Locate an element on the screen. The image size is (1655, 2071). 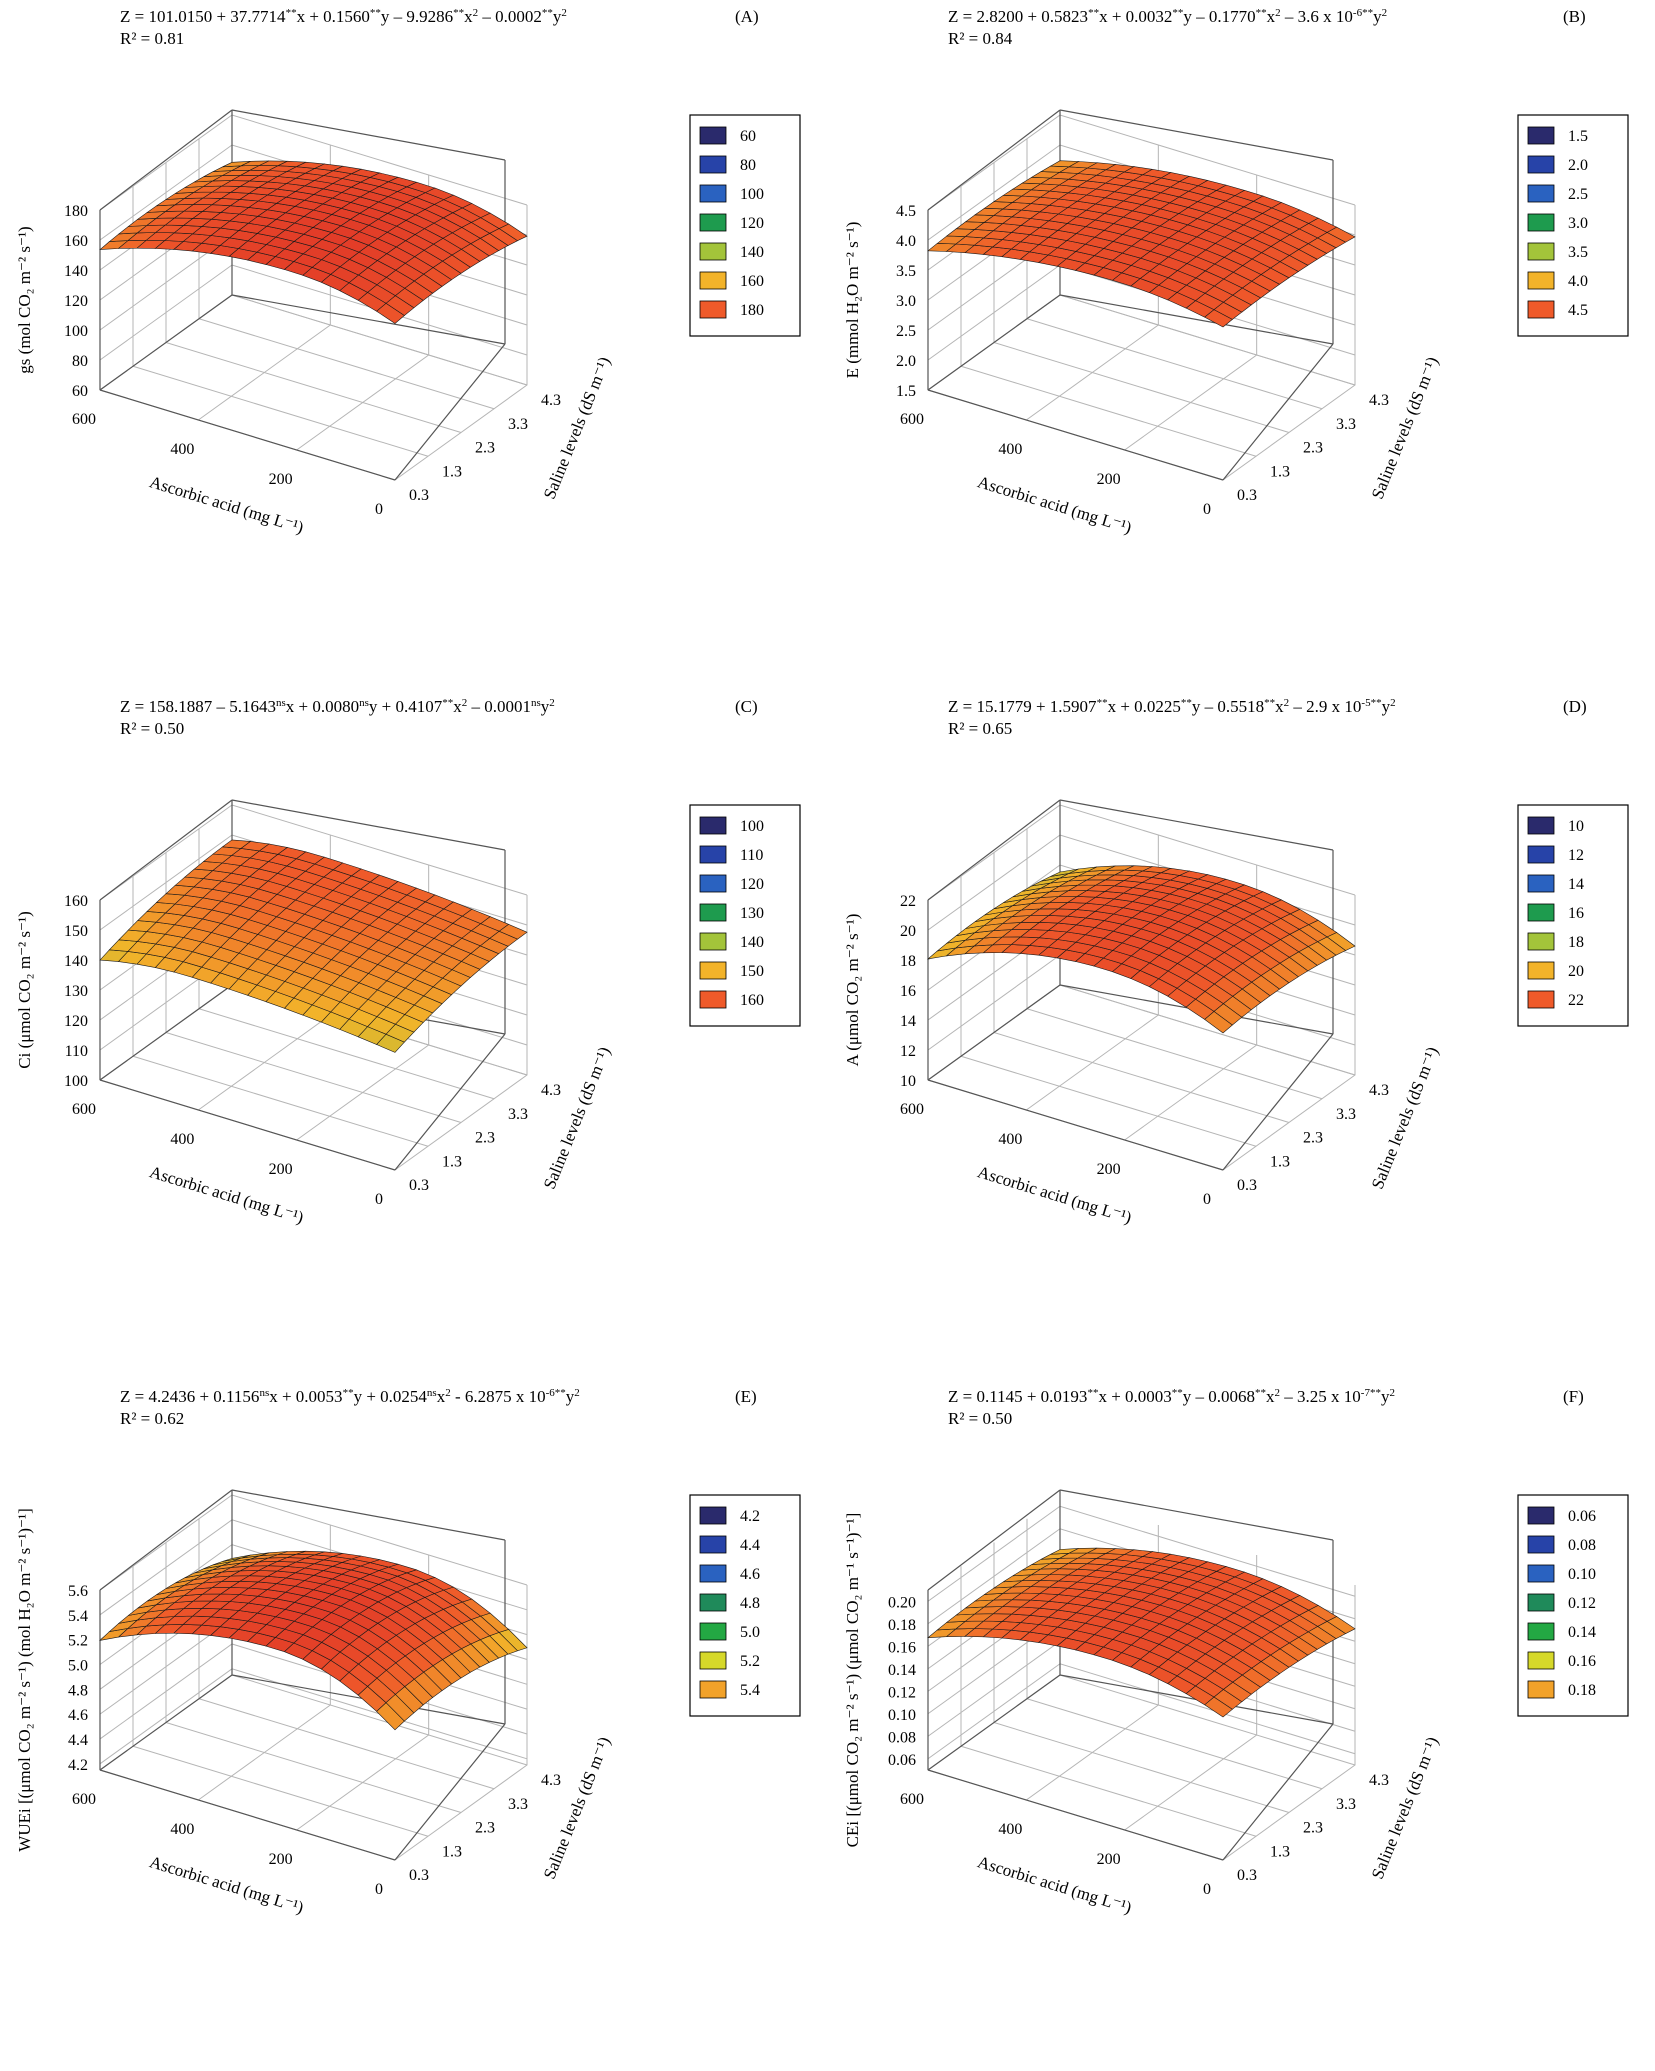
legend-label: 20 is located at coordinates (1576, 971).